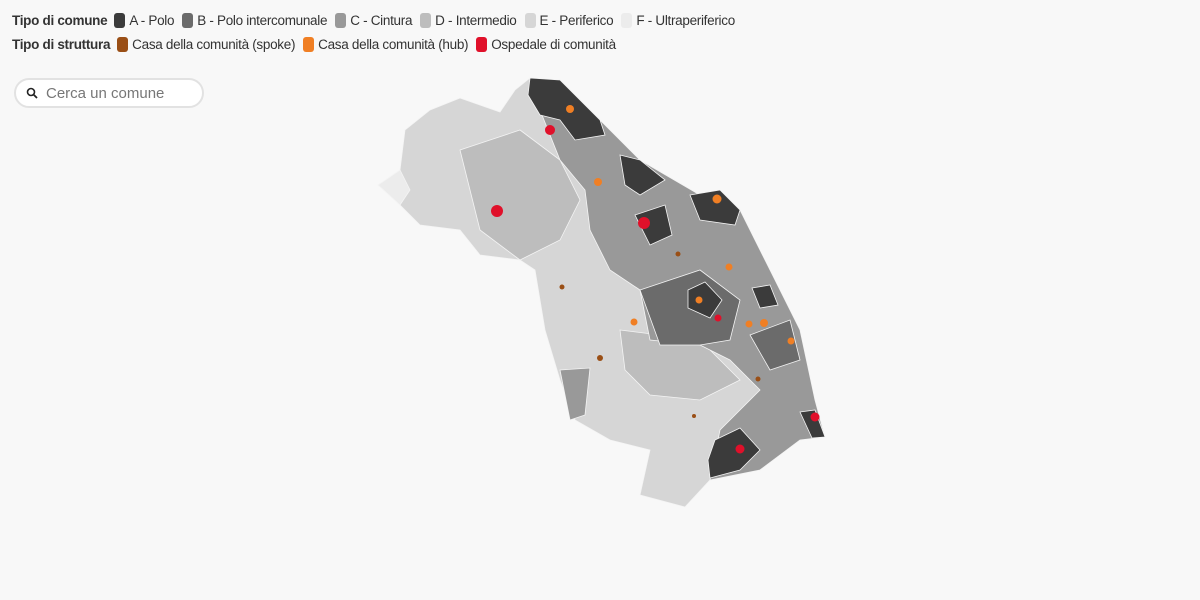  I want to click on legend-label: A - Polo, so click(152, 20).